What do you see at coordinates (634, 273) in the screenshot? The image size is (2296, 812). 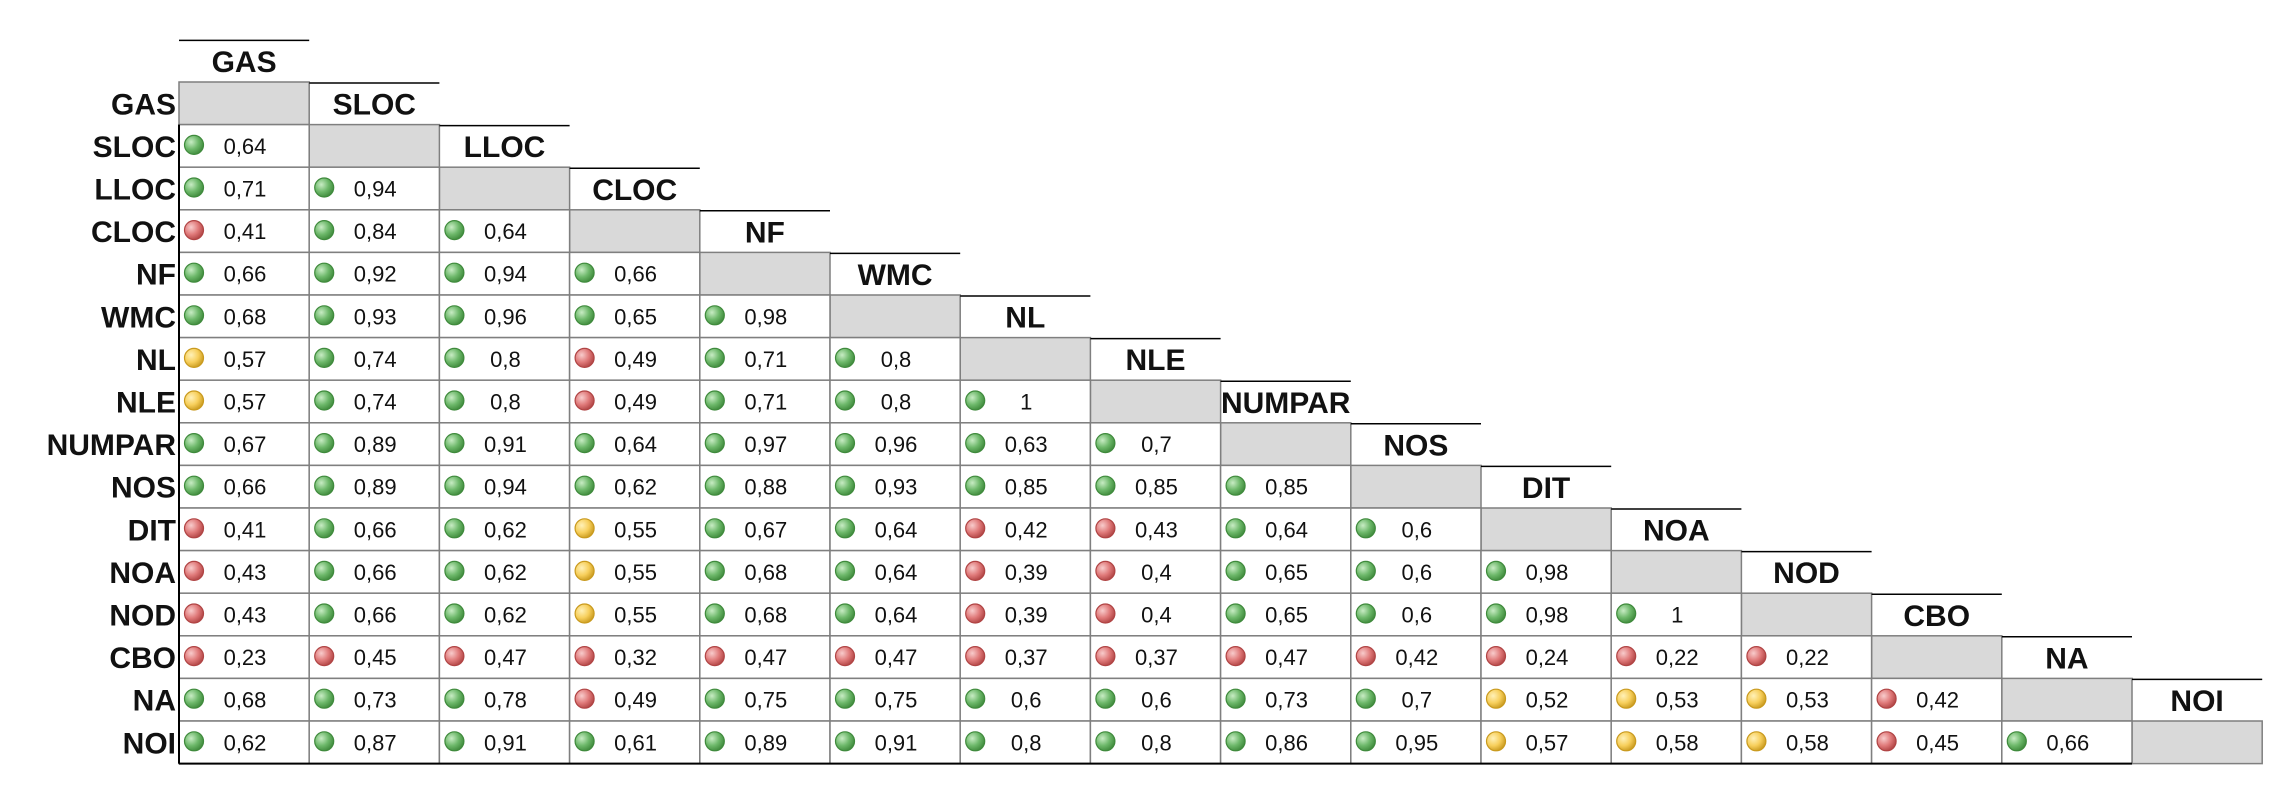 I see `cell-nf-cloc: 0,66` at bounding box center [634, 273].